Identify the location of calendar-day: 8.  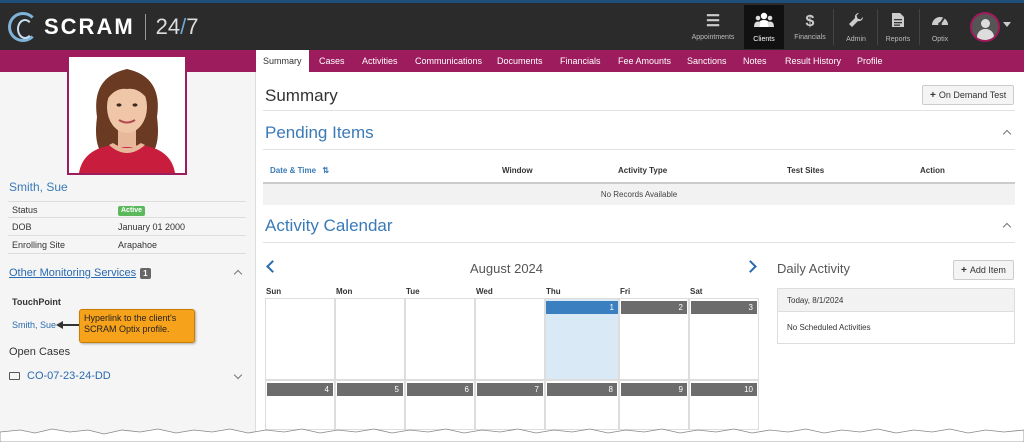
(582, 405).